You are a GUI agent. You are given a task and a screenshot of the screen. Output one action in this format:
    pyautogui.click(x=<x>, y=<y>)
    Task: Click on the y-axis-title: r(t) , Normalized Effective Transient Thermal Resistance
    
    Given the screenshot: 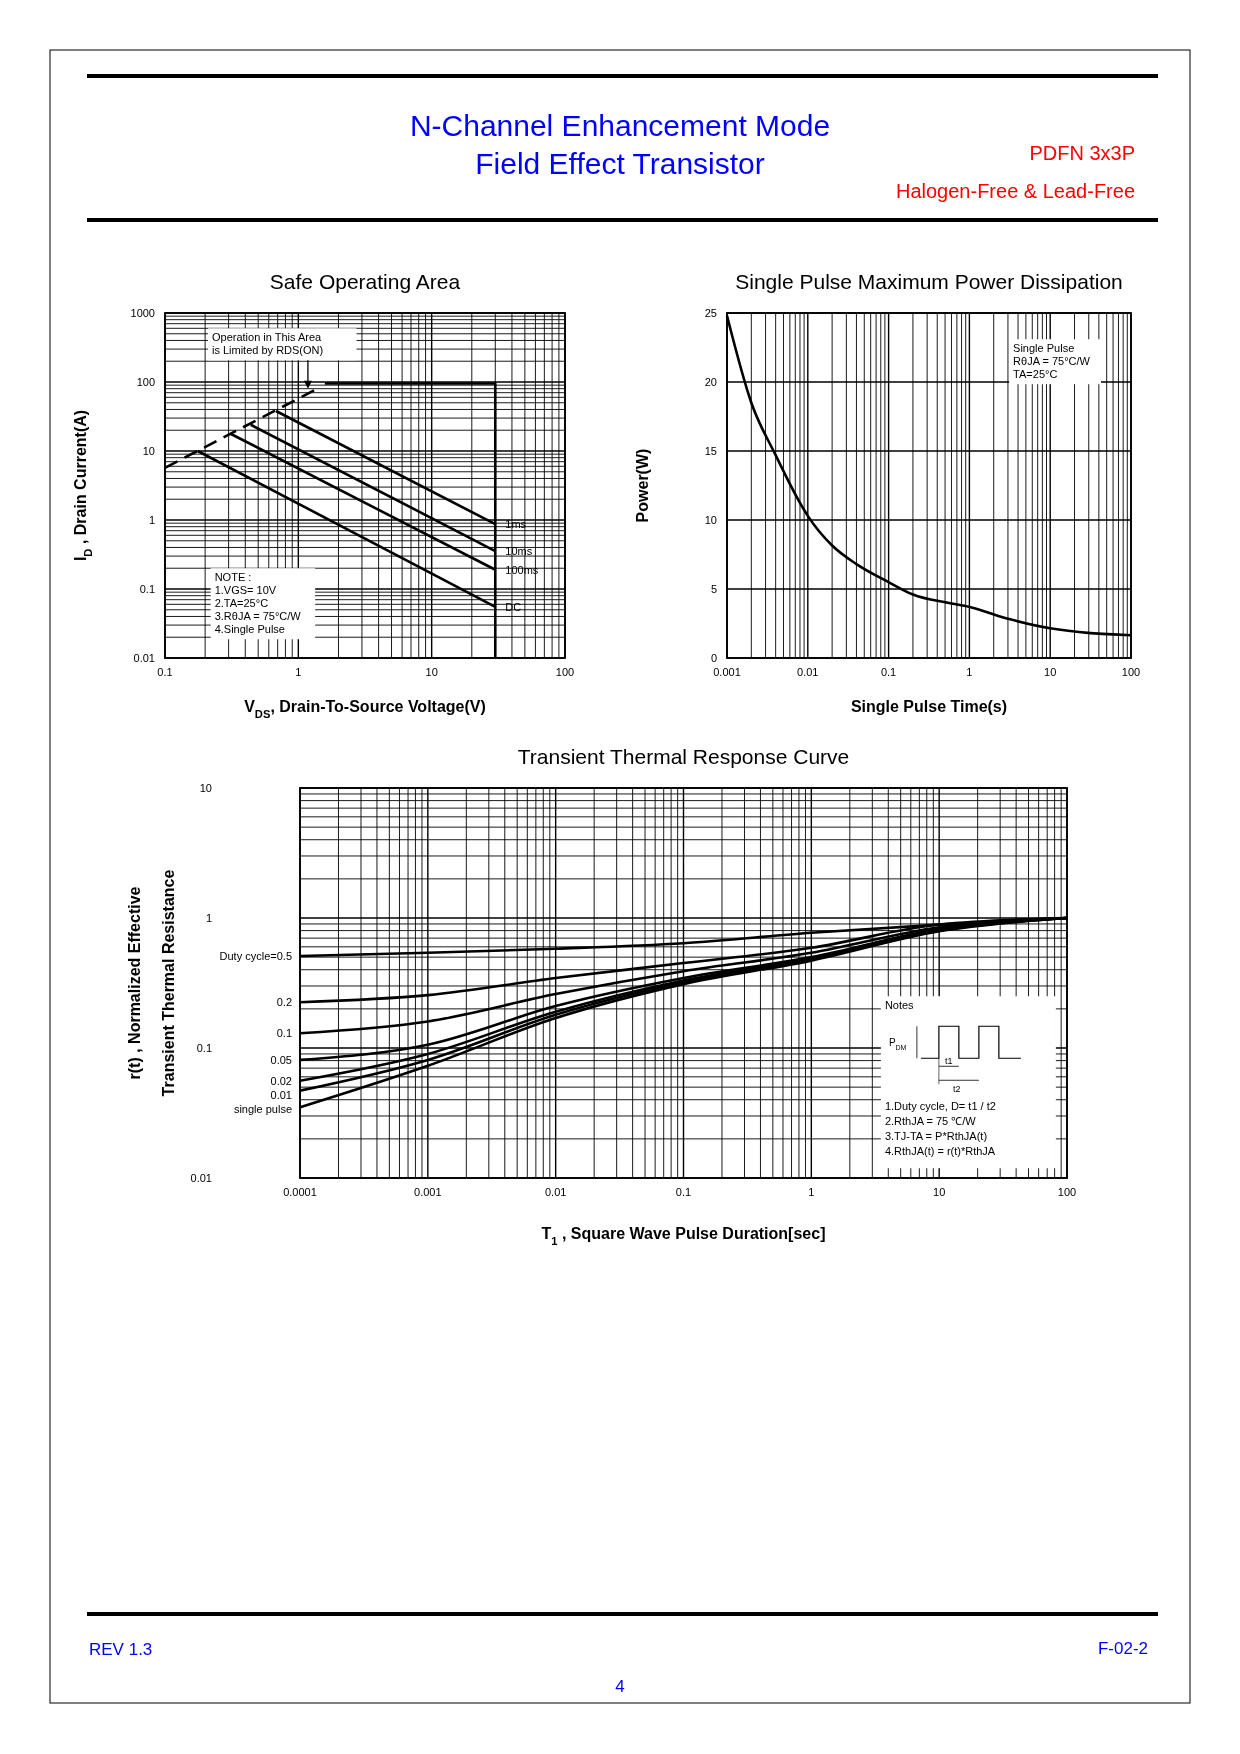 What is the action you would take?
    pyautogui.click(x=151, y=983)
    